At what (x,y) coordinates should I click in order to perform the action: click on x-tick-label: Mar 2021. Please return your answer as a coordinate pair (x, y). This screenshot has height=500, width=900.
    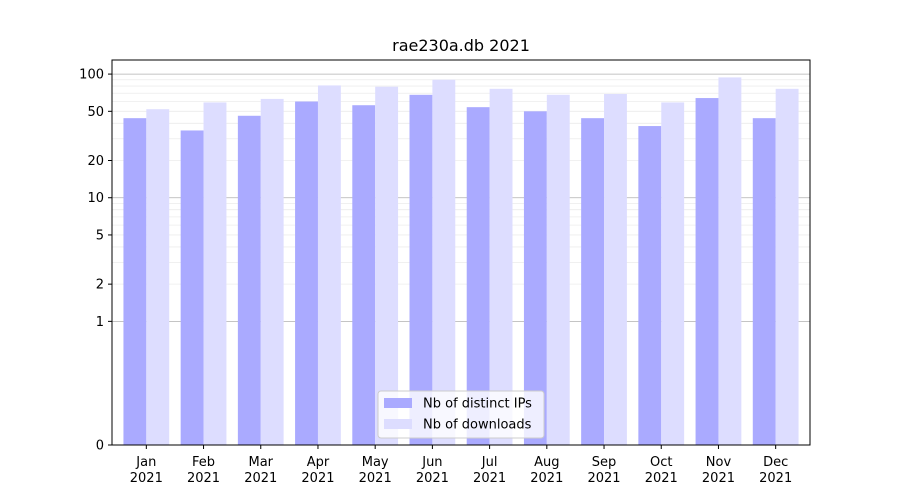
    Looking at the image, I should click on (260, 470).